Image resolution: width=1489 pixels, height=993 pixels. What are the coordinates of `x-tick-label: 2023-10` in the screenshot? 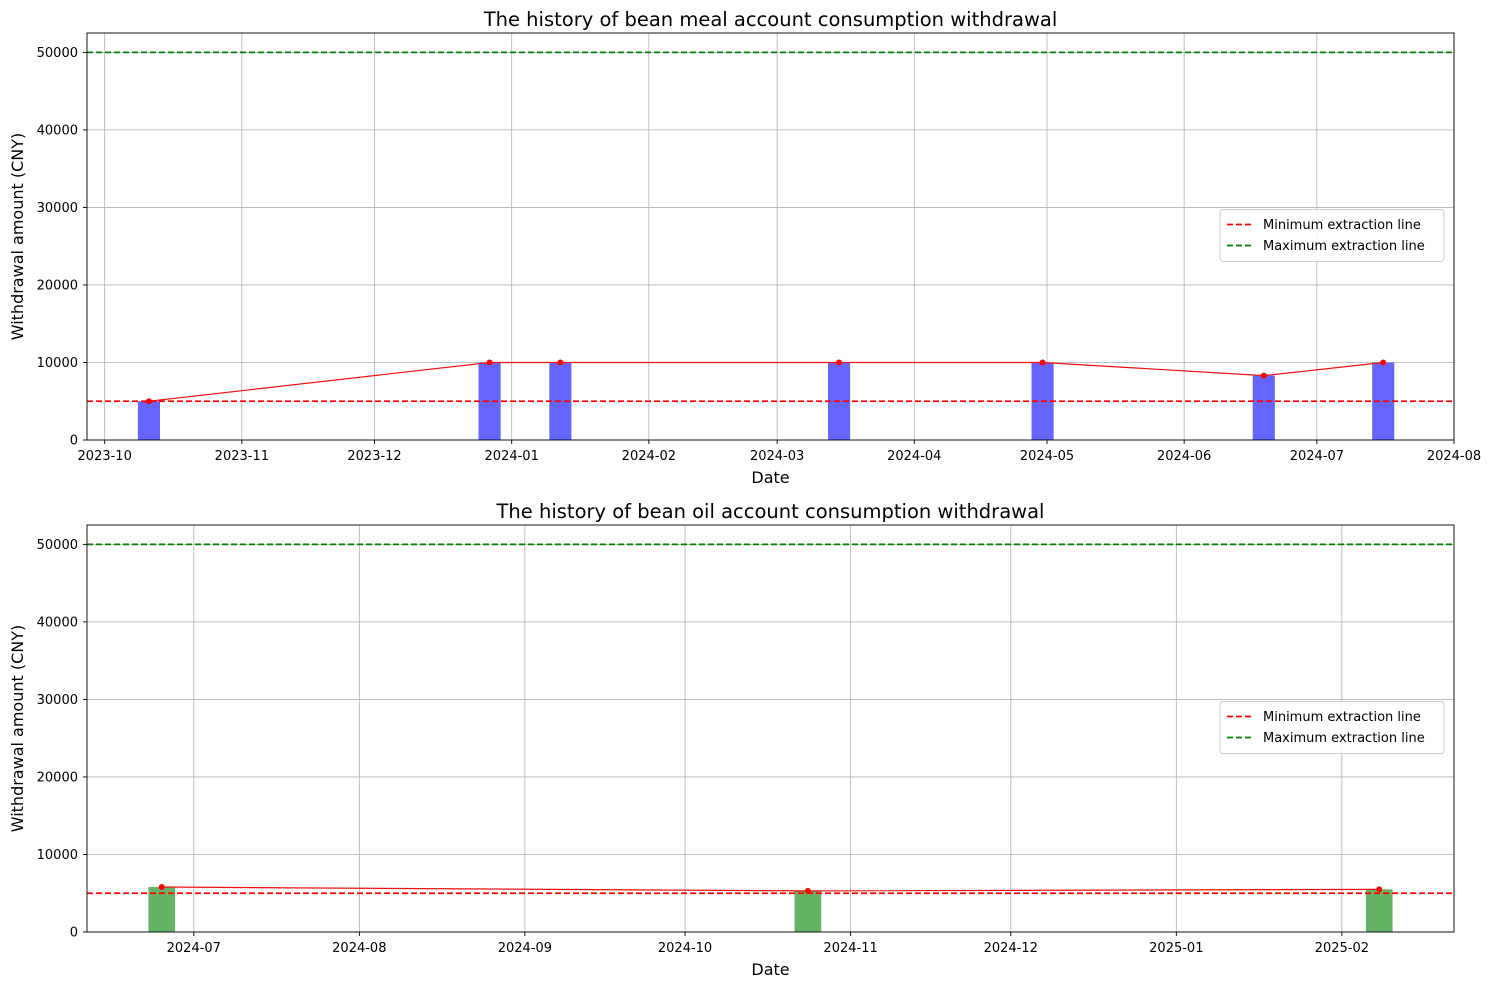 It's located at (105, 456).